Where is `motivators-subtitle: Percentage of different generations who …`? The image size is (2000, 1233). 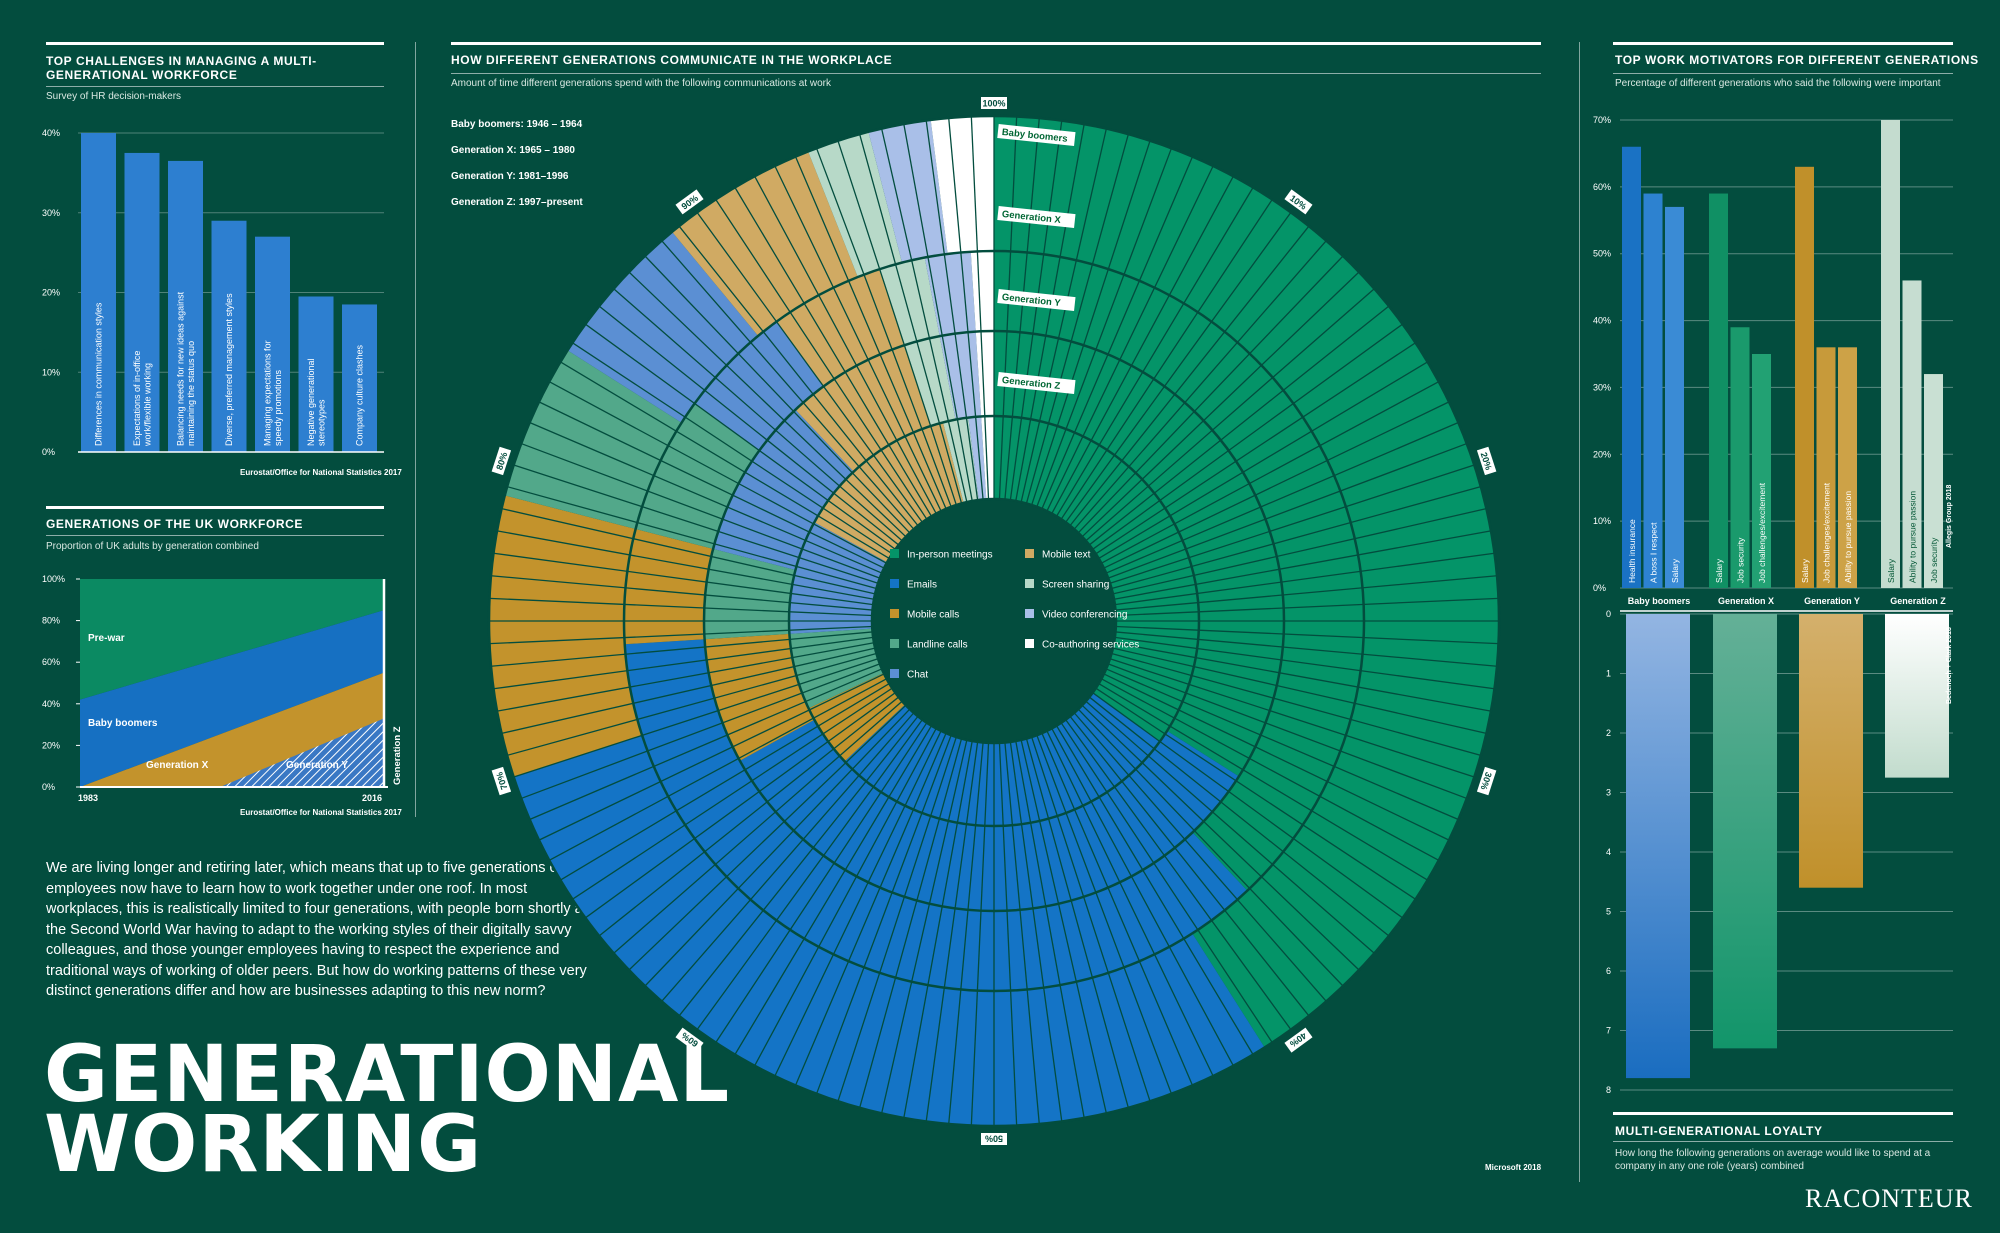 motivators-subtitle: Percentage of different generations who … is located at coordinates (1778, 83).